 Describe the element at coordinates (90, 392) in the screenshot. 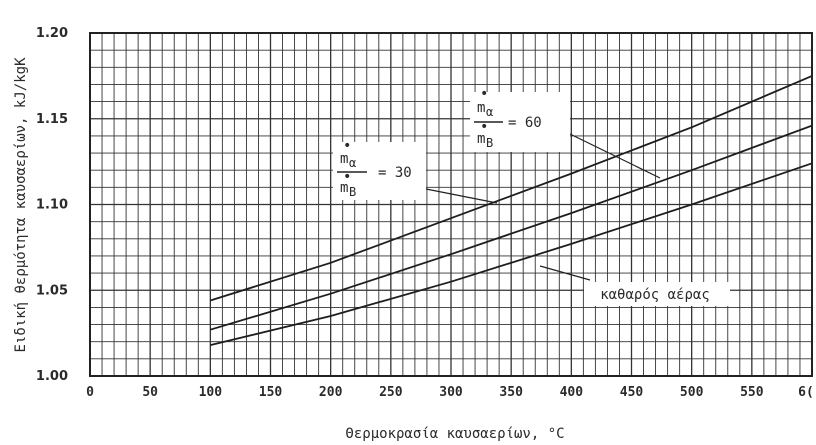

I see `x-tick-label: 0` at that location.